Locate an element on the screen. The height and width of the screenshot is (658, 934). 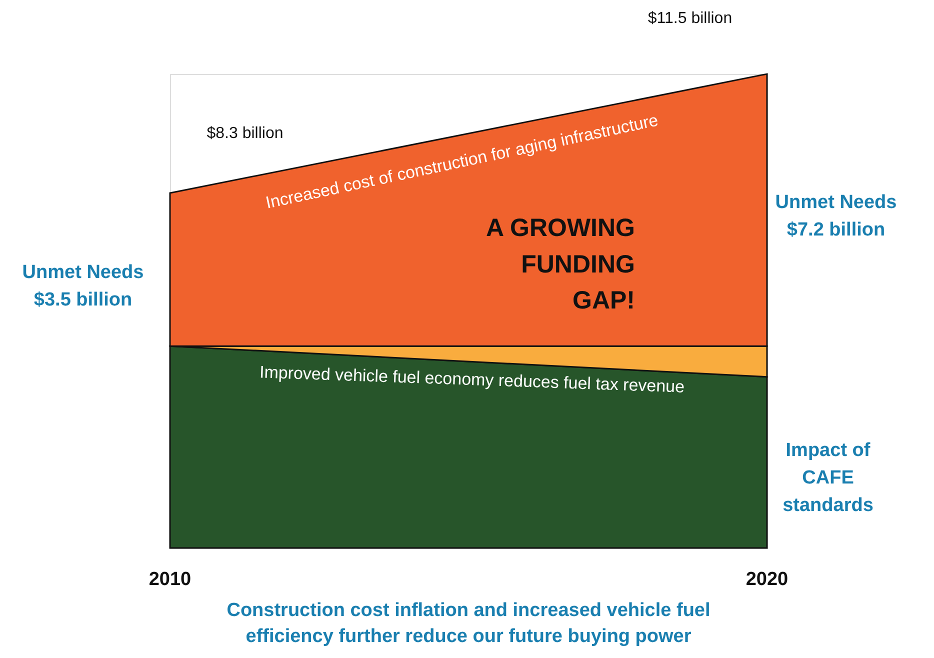
text: Impact of CAFE standards is located at coordinates (828, 478).